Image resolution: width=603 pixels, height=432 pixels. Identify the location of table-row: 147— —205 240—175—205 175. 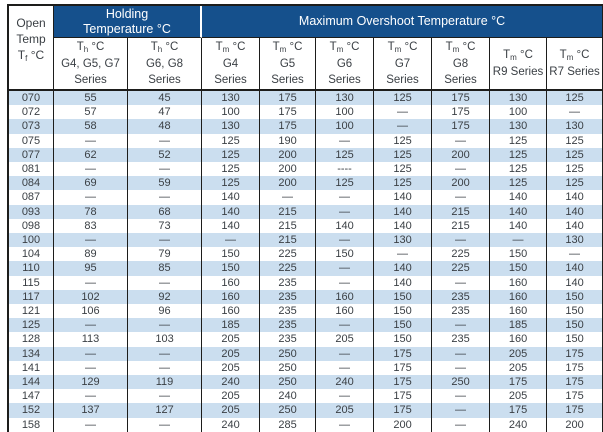
(306, 396).